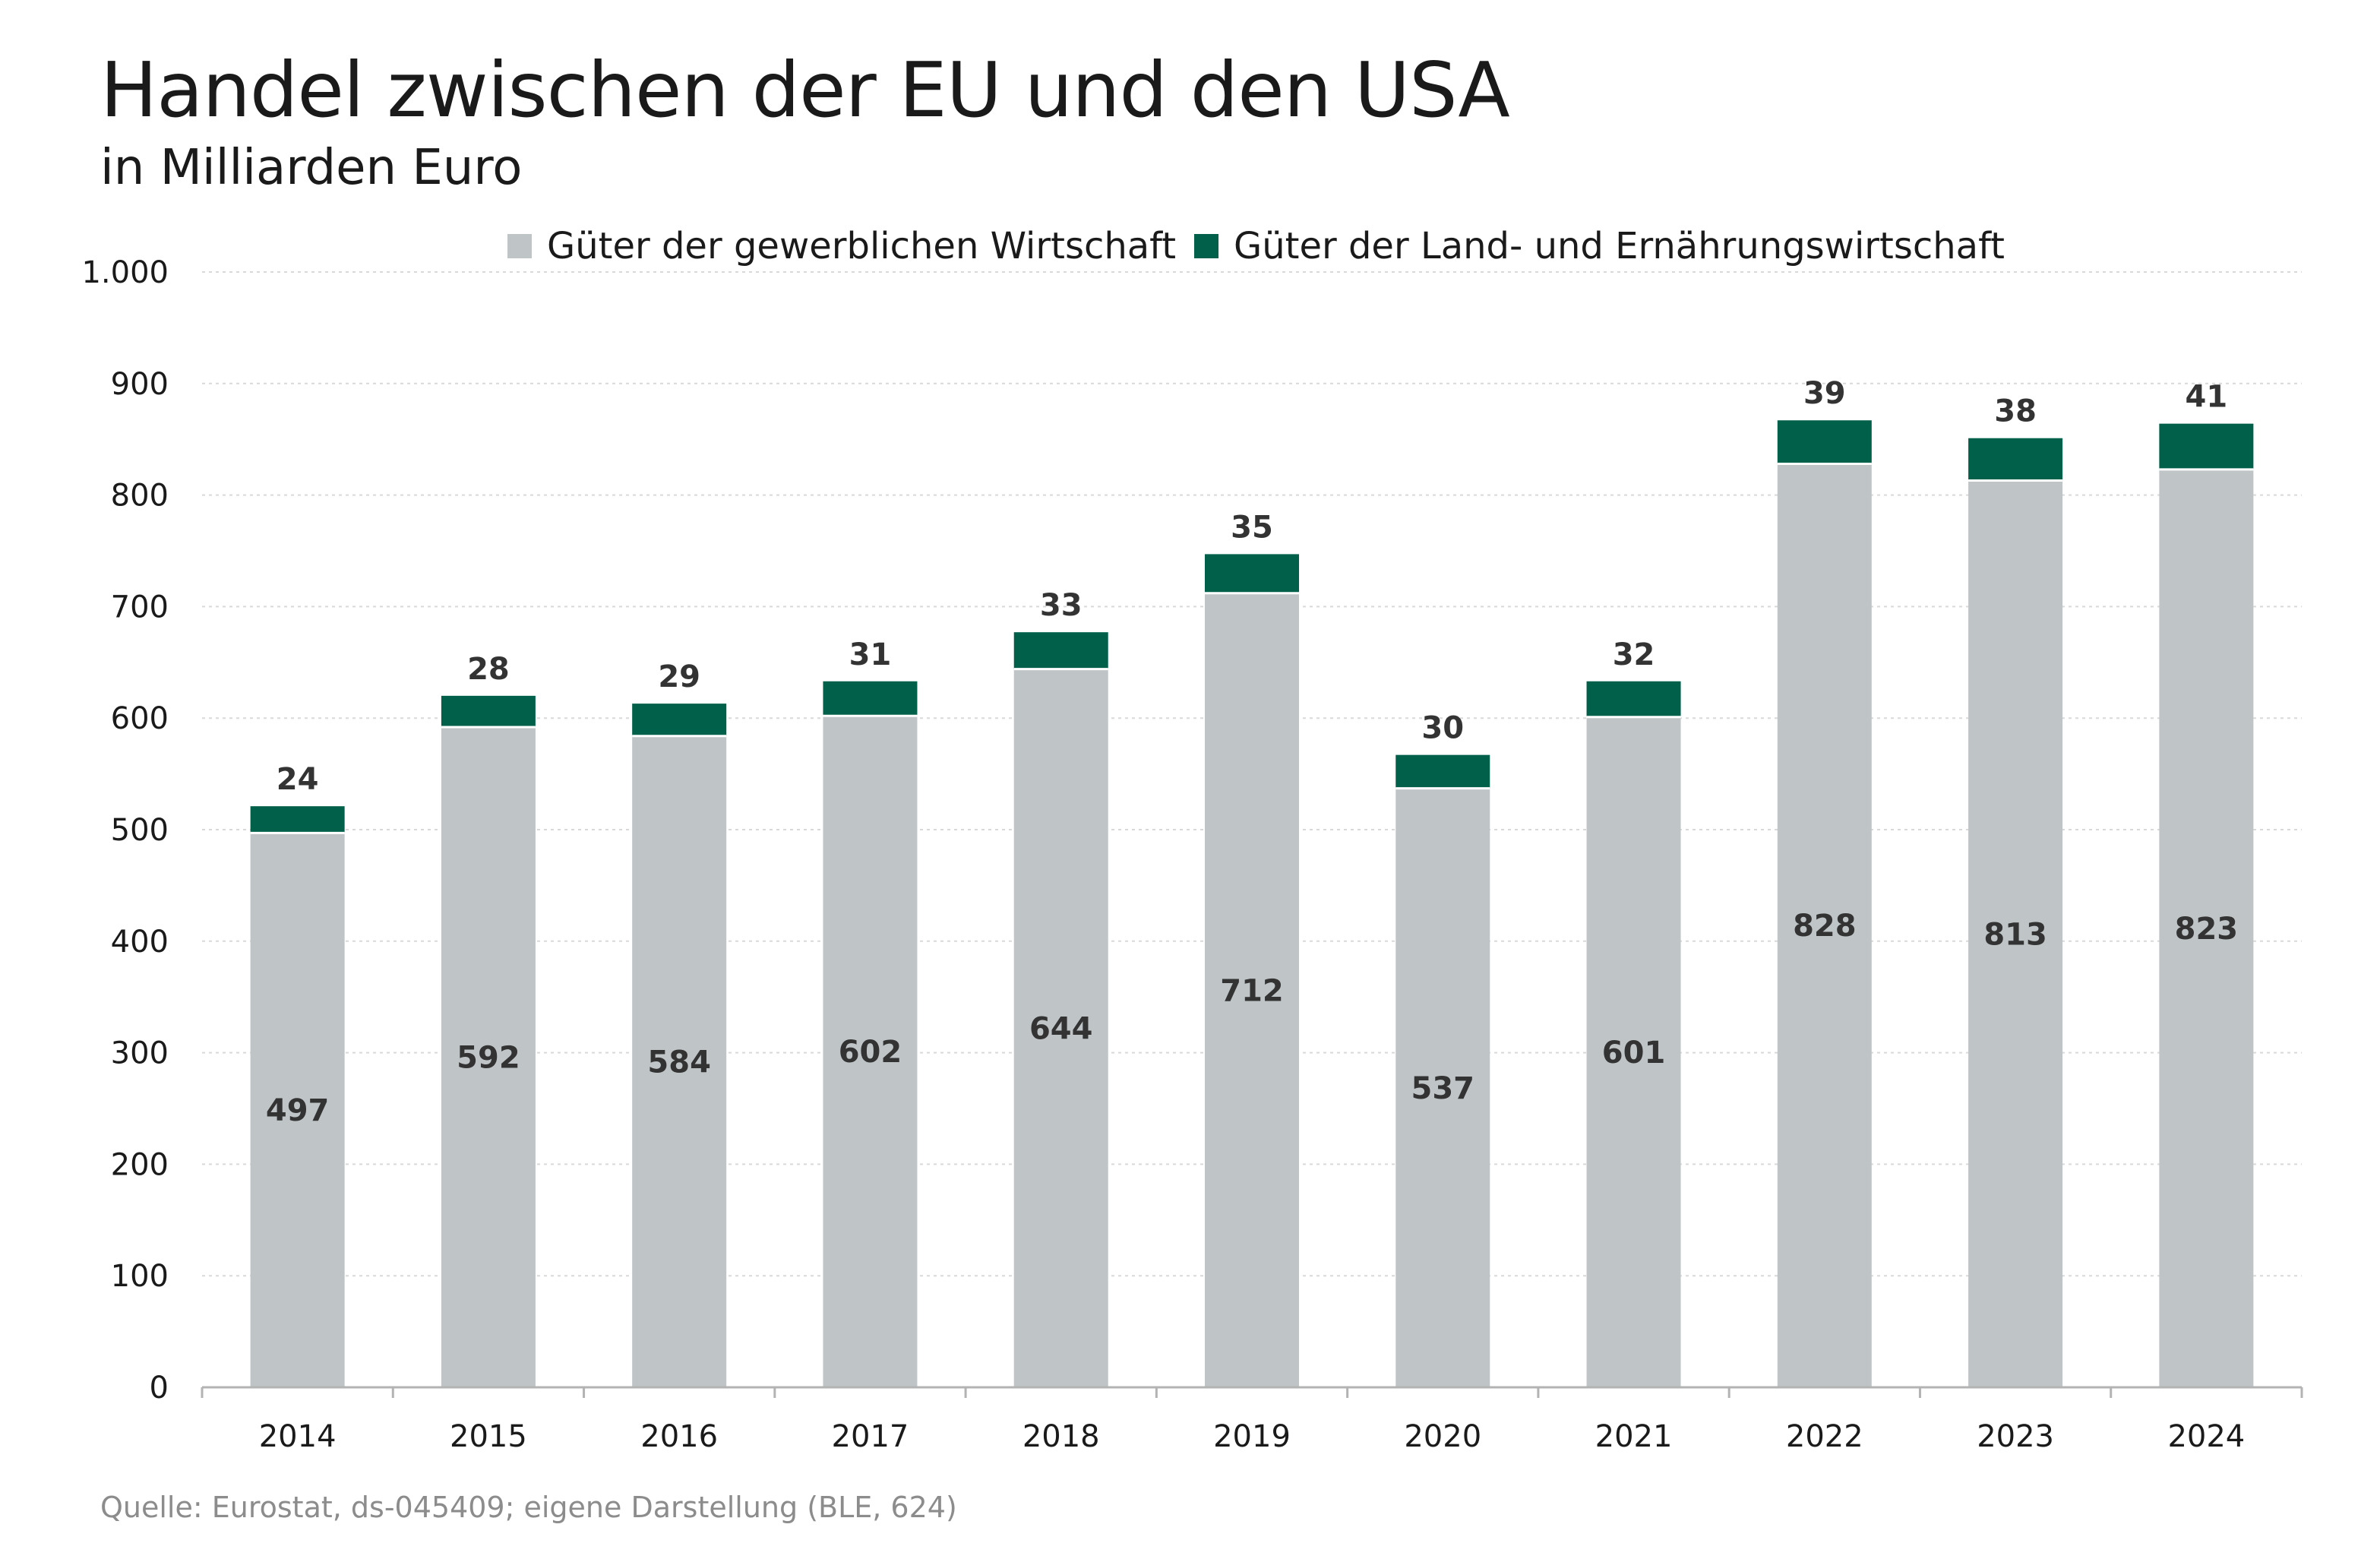 Image resolution: width=2380 pixels, height=1559 pixels. I want to click on y-tick-label: 700, so click(140, 608).